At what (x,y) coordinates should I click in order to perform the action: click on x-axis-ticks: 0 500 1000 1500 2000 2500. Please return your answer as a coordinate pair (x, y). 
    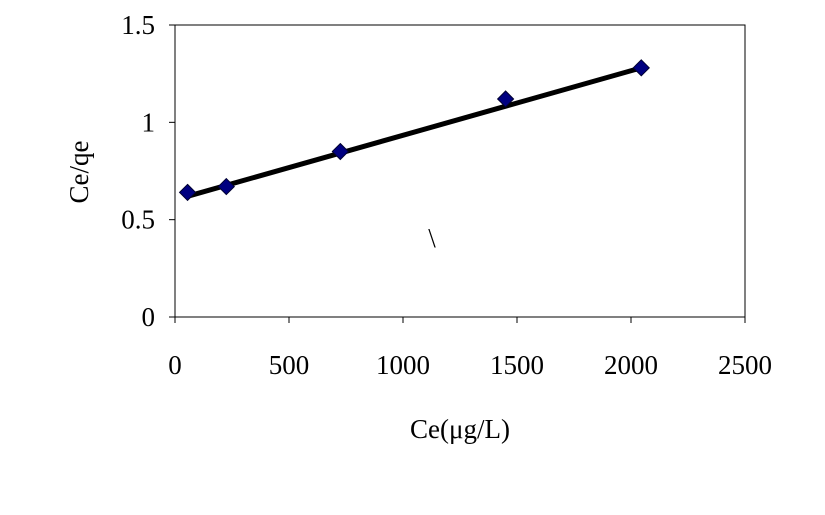
    Looking at the image, I should click on (470, 348).